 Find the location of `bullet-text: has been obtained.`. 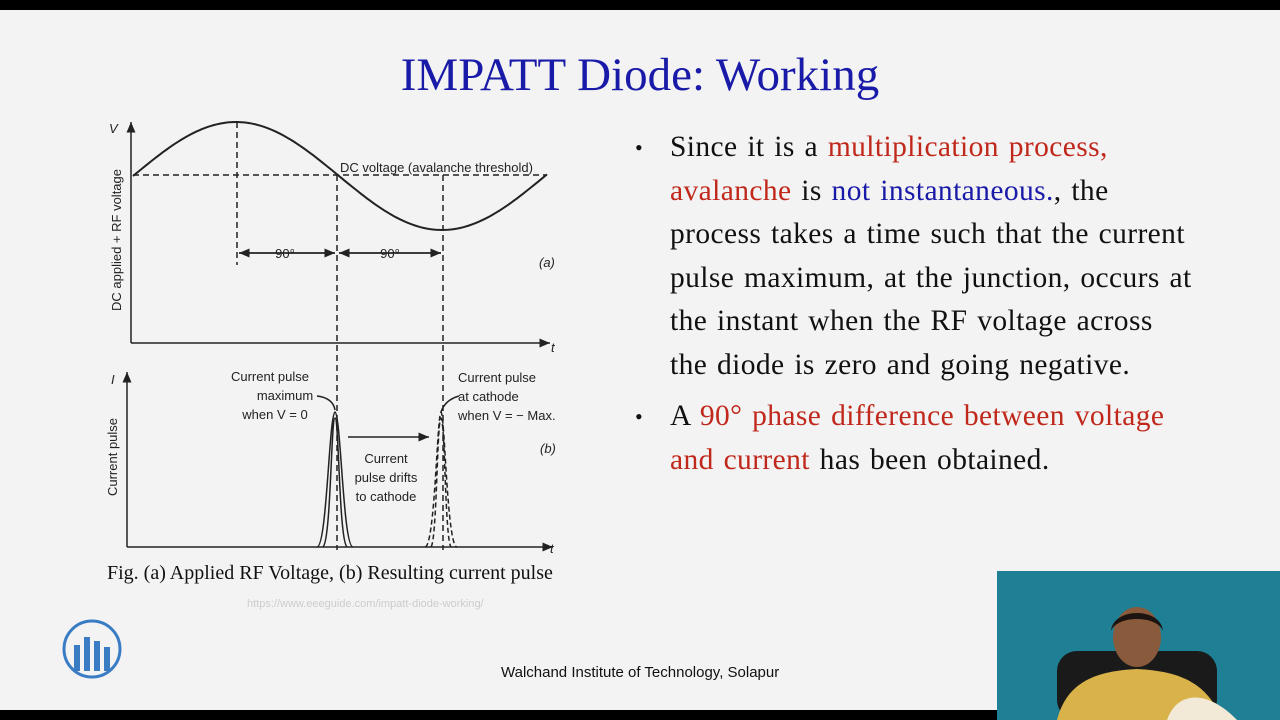

bullet-text: has been obtained. is located at coordinates (929, 459).